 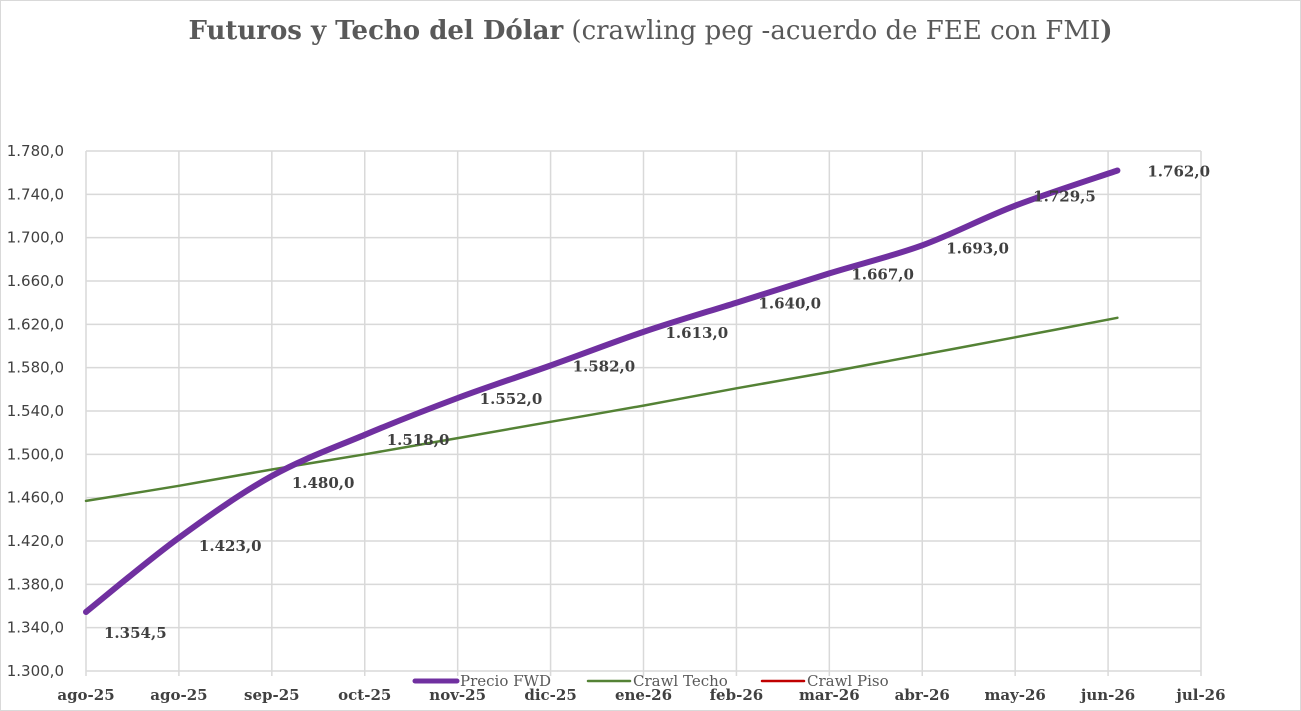 I want to click on legend-item-precio-fwd: Precio FWD, so click(x=481, y=681).